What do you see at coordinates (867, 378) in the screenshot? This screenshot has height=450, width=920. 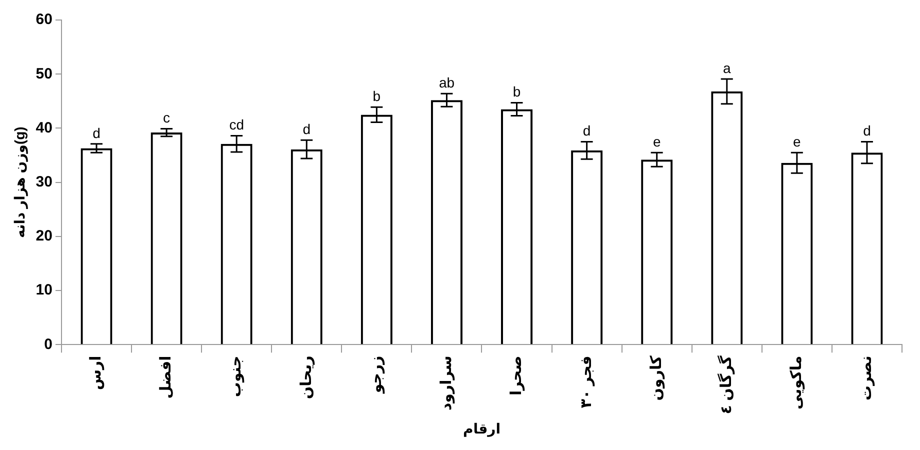 I see `x-tick-label: نصرت` at bounding box center [867, 378].